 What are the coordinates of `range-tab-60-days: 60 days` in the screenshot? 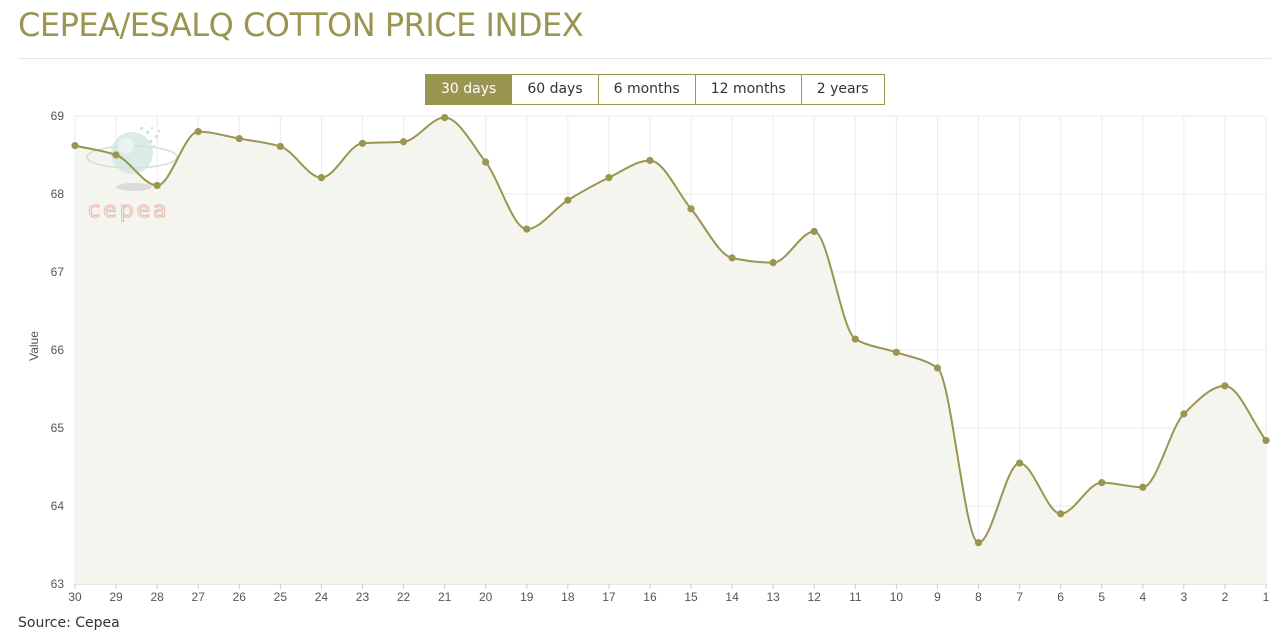 It's located at (554, 89).